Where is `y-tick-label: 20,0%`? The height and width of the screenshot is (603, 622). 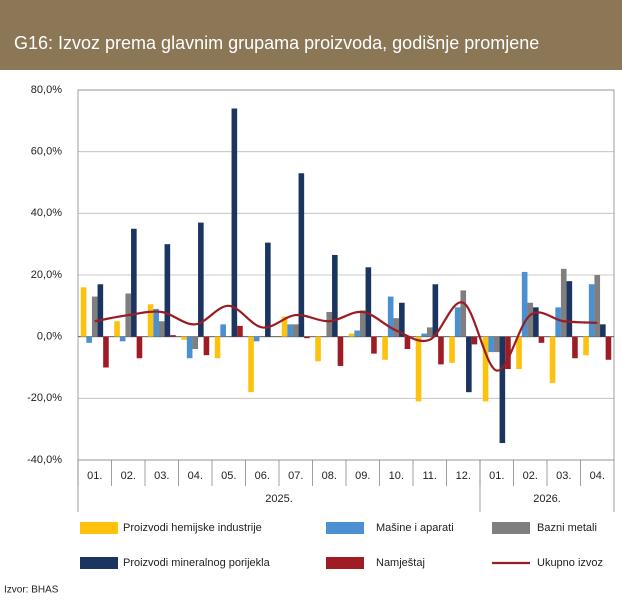
y-tick-label: 20,0% is located at coordinates (46, 275).